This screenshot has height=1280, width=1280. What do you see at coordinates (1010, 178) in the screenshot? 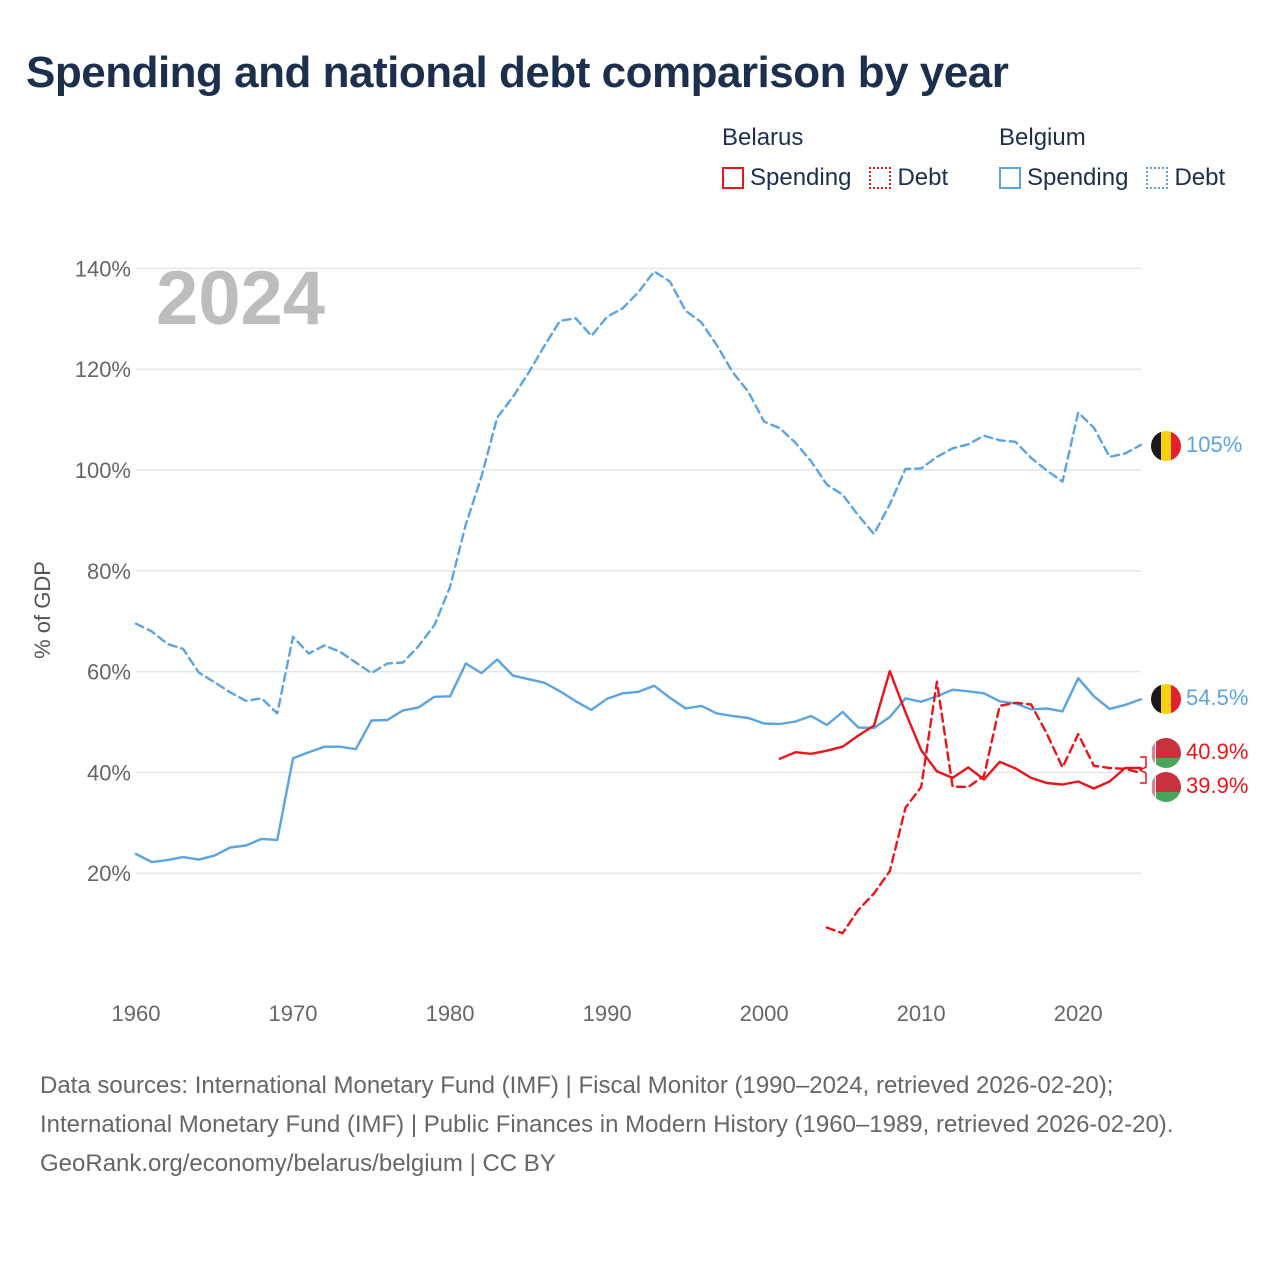
I see `legend-belgium-spending-swatch` at bounding box center [1010, 178].